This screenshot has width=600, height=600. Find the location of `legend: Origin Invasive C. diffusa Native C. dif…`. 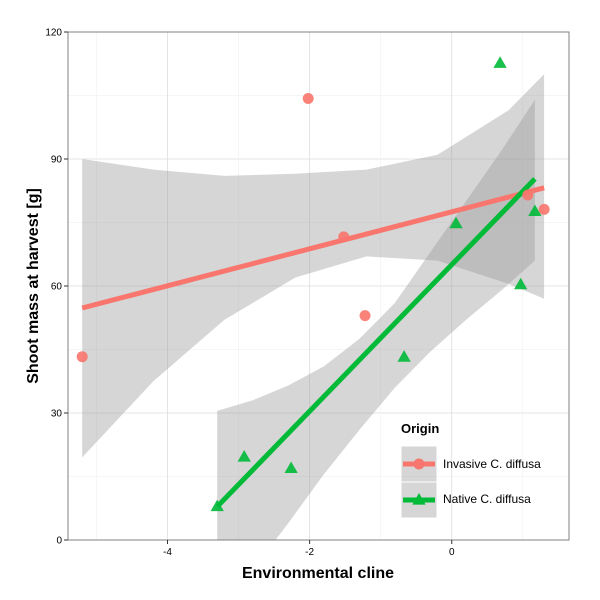

legend: Origin Invasive C. diffusa Native C. dif… is located at coordinates (470, 470).